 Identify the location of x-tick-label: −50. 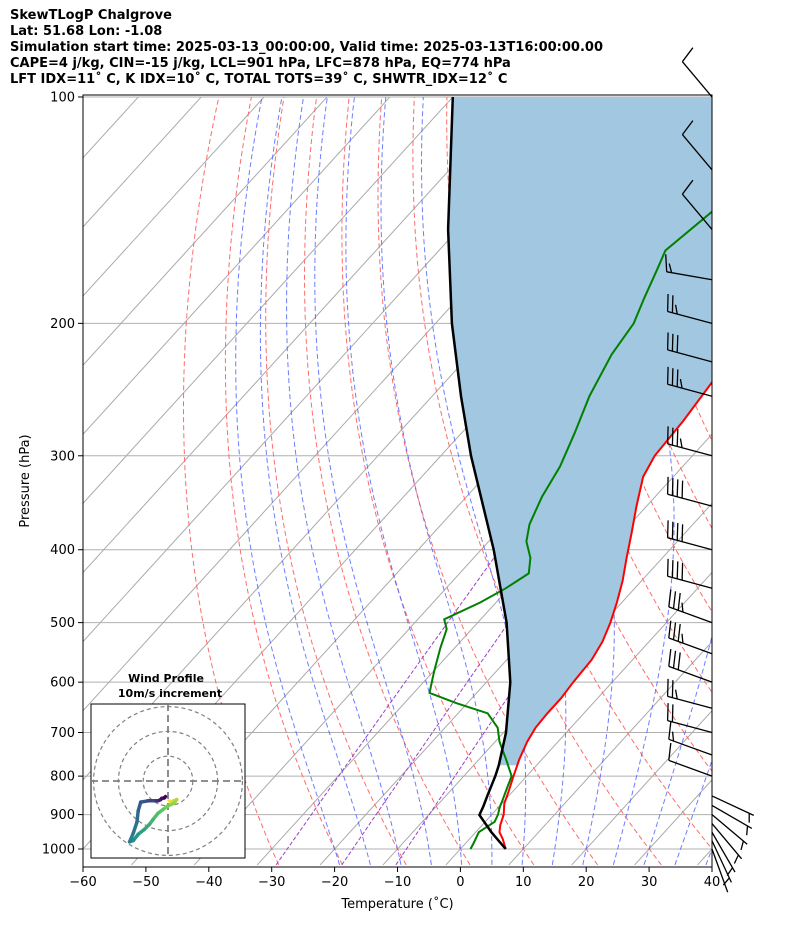
(145, 882).